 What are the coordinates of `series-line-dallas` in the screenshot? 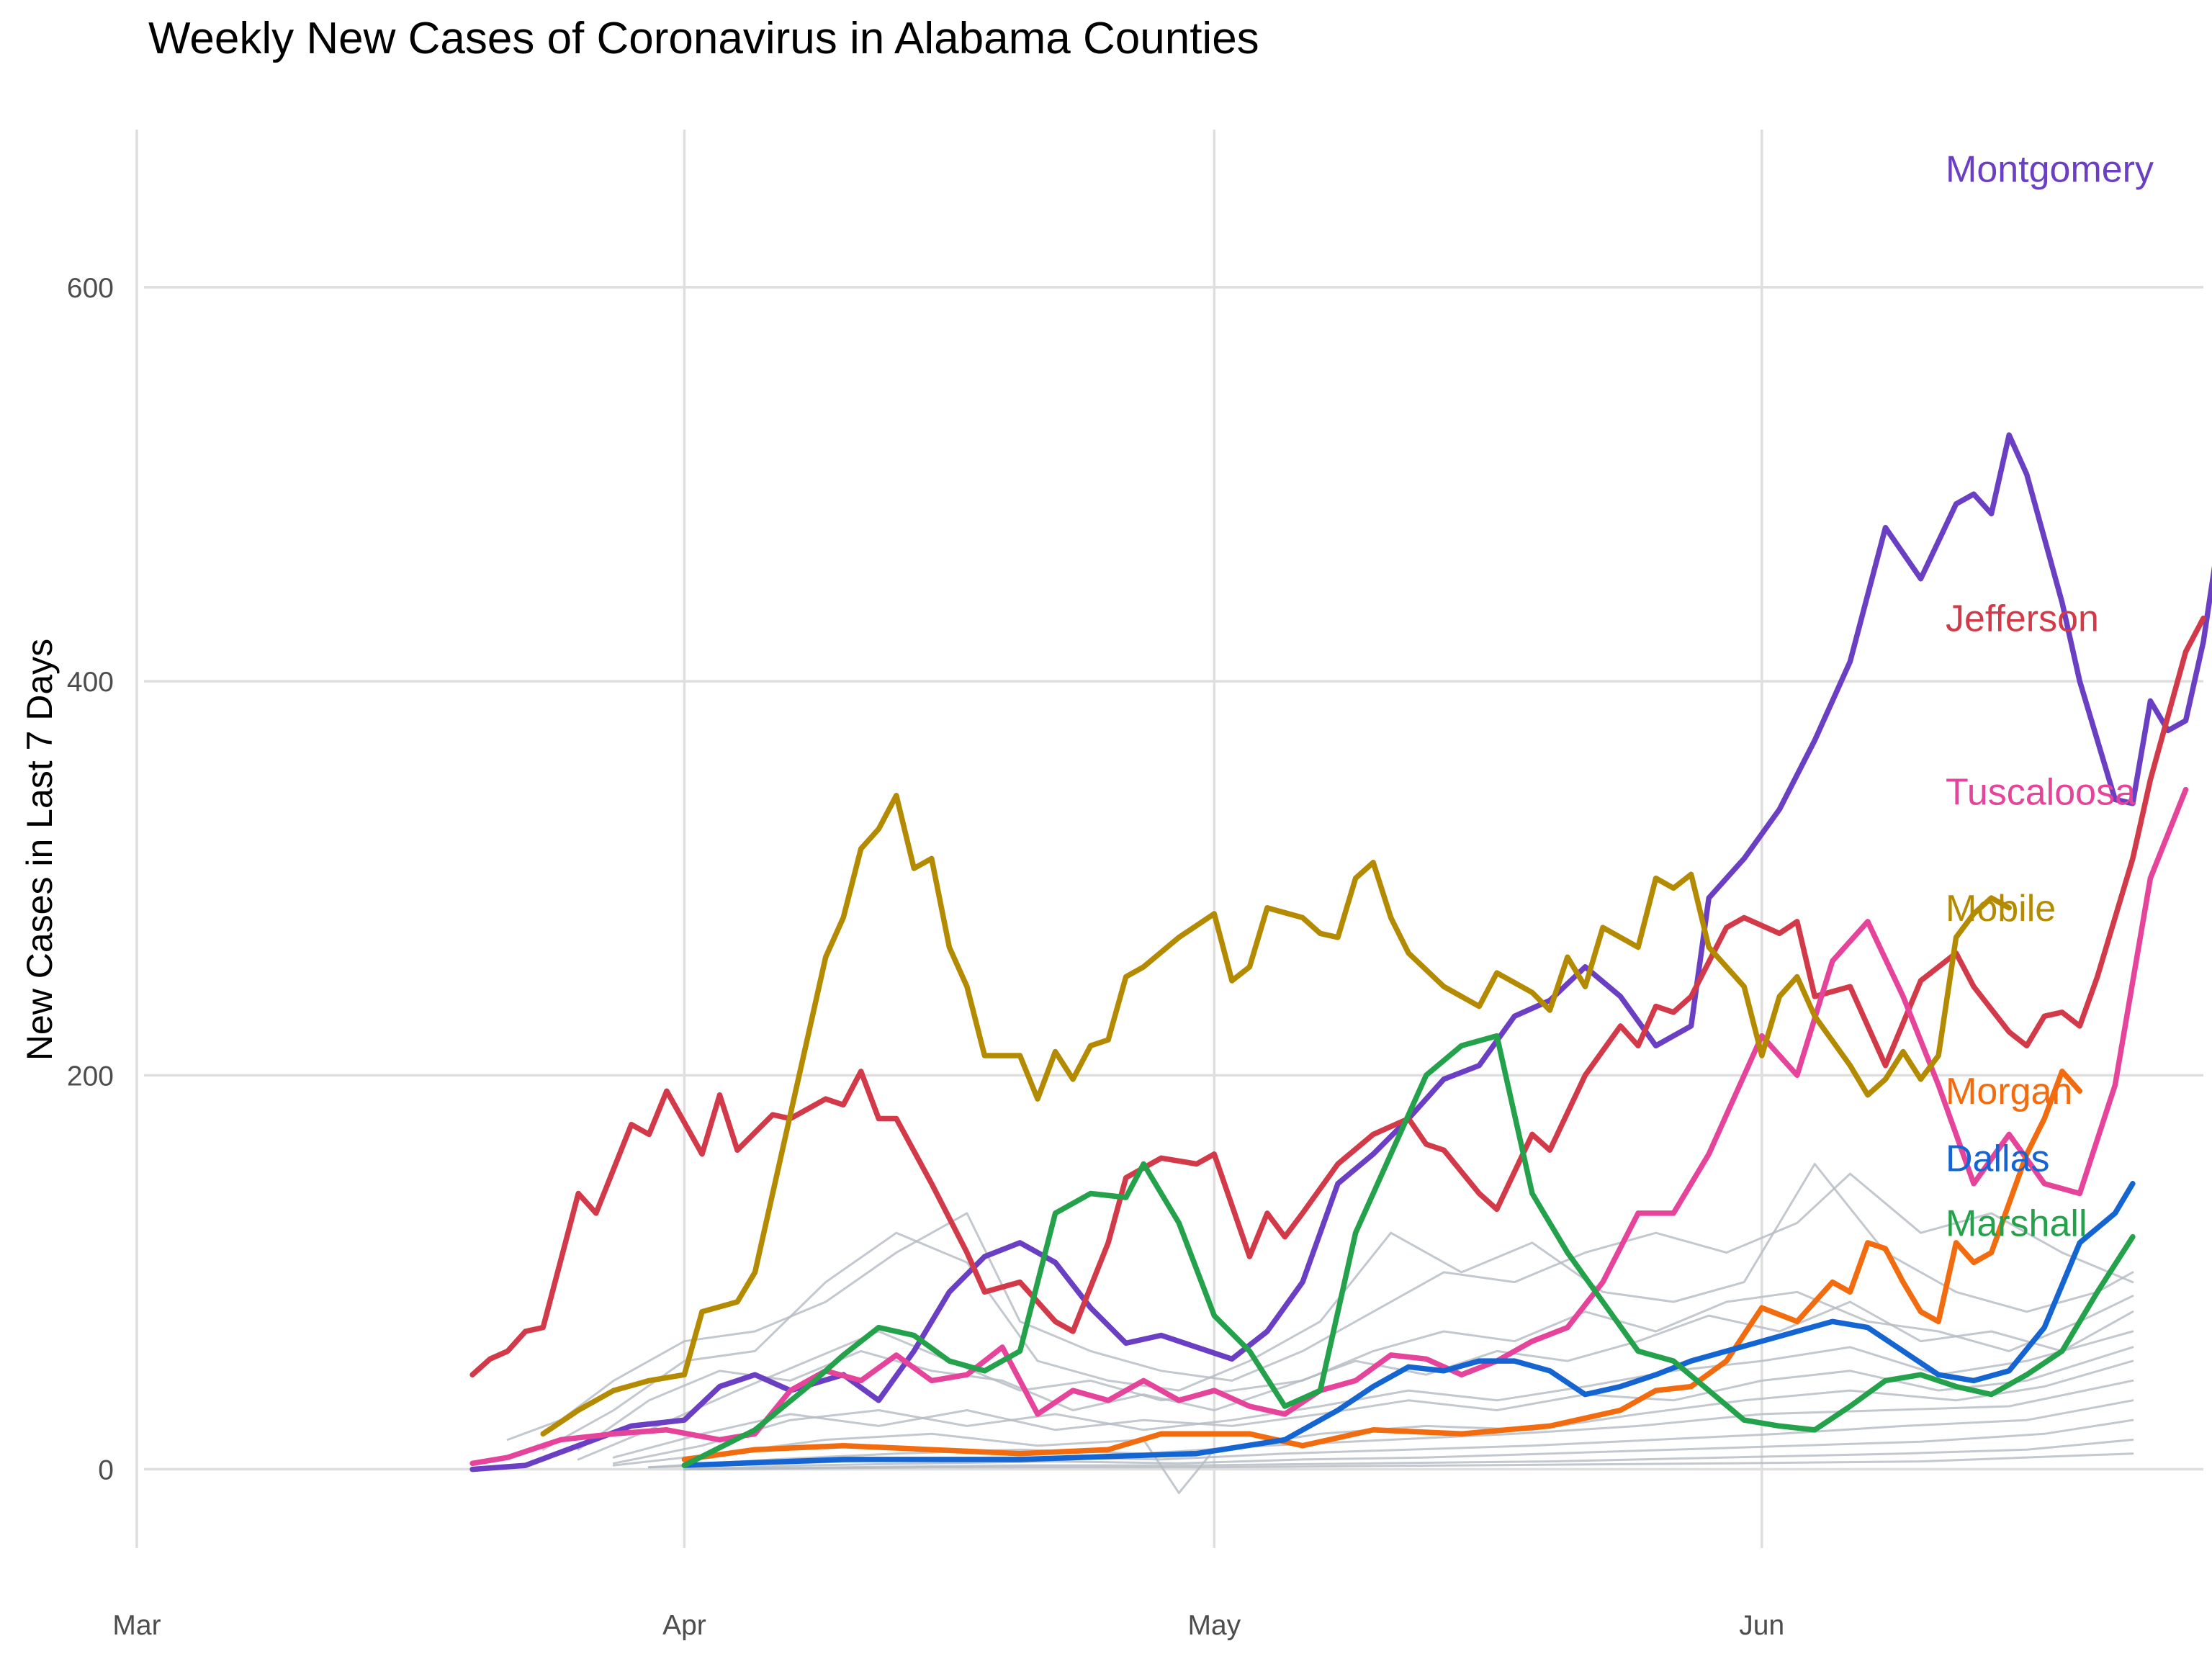 It's located at (1408, 1325).